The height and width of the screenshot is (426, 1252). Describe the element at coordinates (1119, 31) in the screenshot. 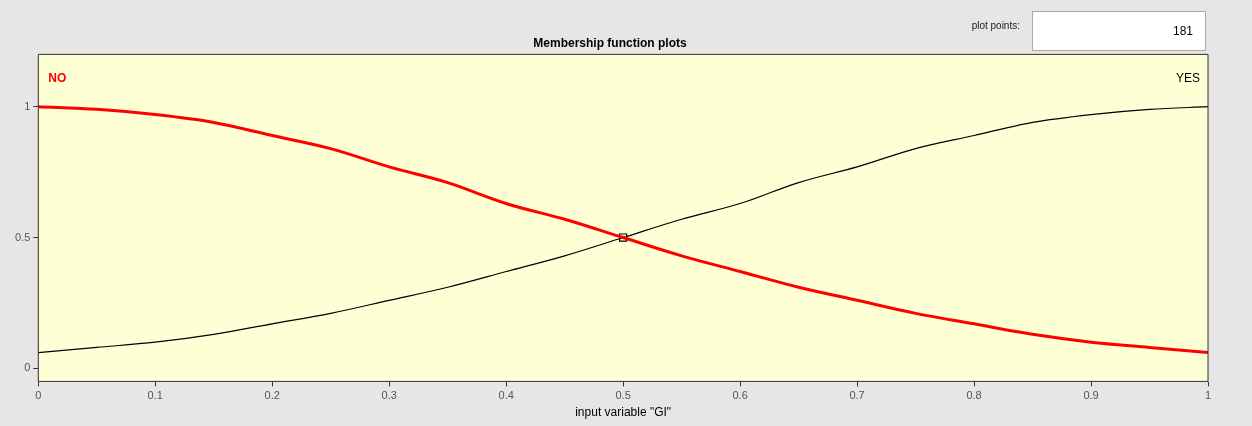

I see `text-field: 181` at that location.